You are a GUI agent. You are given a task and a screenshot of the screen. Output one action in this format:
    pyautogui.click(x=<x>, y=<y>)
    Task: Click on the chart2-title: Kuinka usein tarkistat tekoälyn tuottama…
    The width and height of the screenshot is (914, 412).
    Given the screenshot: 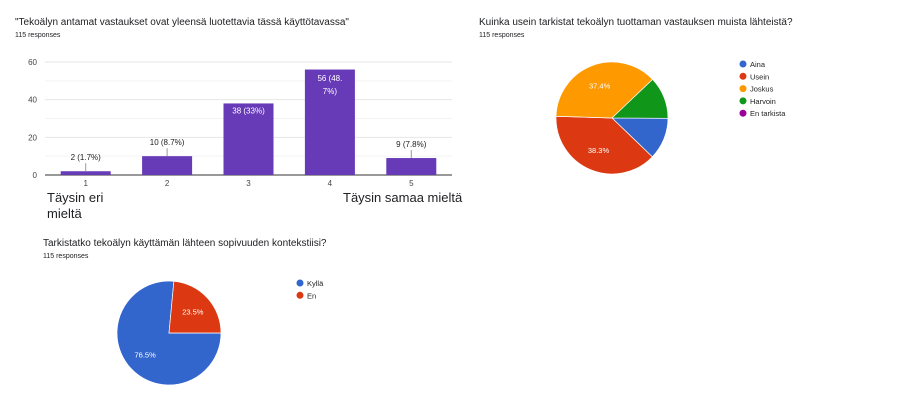 What is the action you would take?
    pyautogui.click(x=636, y=22)
    